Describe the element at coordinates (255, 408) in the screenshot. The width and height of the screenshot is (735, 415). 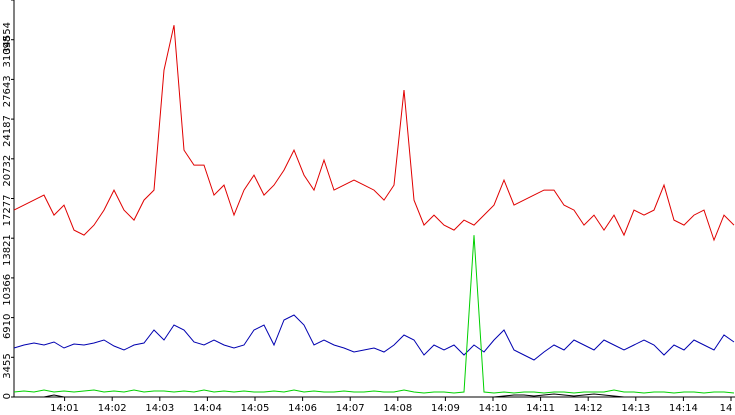
I see `x-tick-label: 14:05` at that location.